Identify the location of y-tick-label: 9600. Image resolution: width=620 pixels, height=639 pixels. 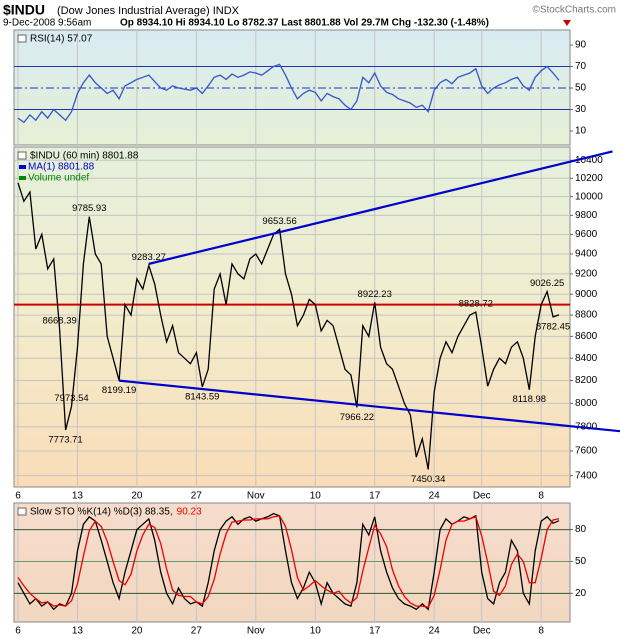
(586, 234).